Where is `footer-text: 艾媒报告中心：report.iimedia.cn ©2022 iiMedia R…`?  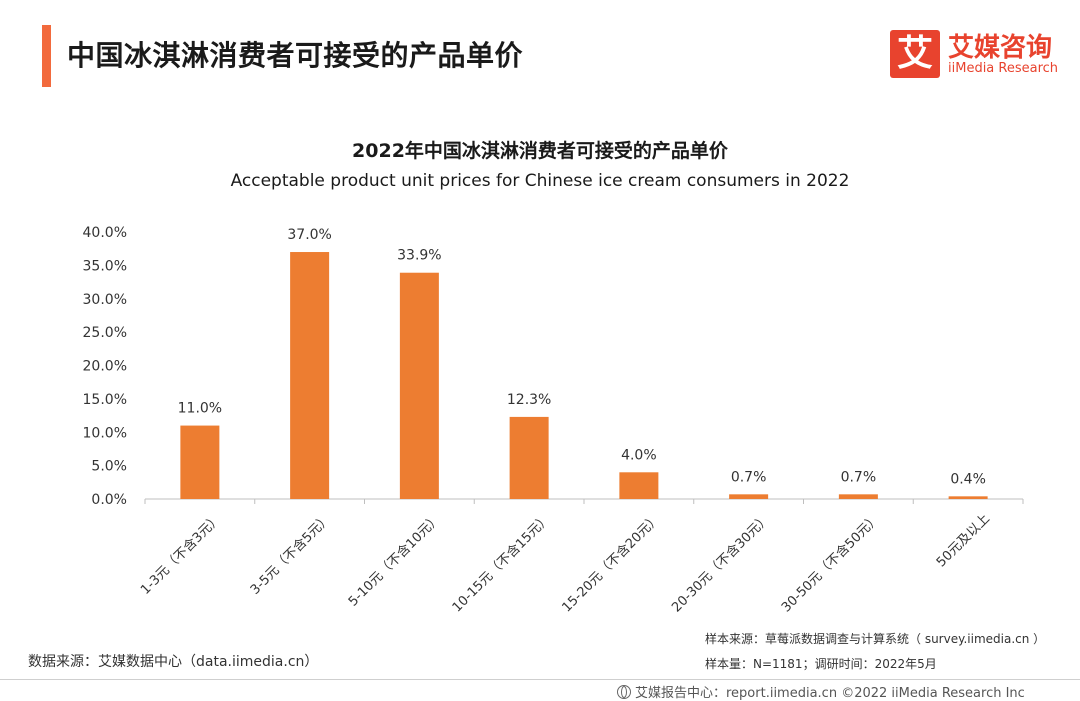 footer-text: 艾媒报告中心：report.iimedia.cn ©2022 iiMedia R… is located at coordinates (830, 693).